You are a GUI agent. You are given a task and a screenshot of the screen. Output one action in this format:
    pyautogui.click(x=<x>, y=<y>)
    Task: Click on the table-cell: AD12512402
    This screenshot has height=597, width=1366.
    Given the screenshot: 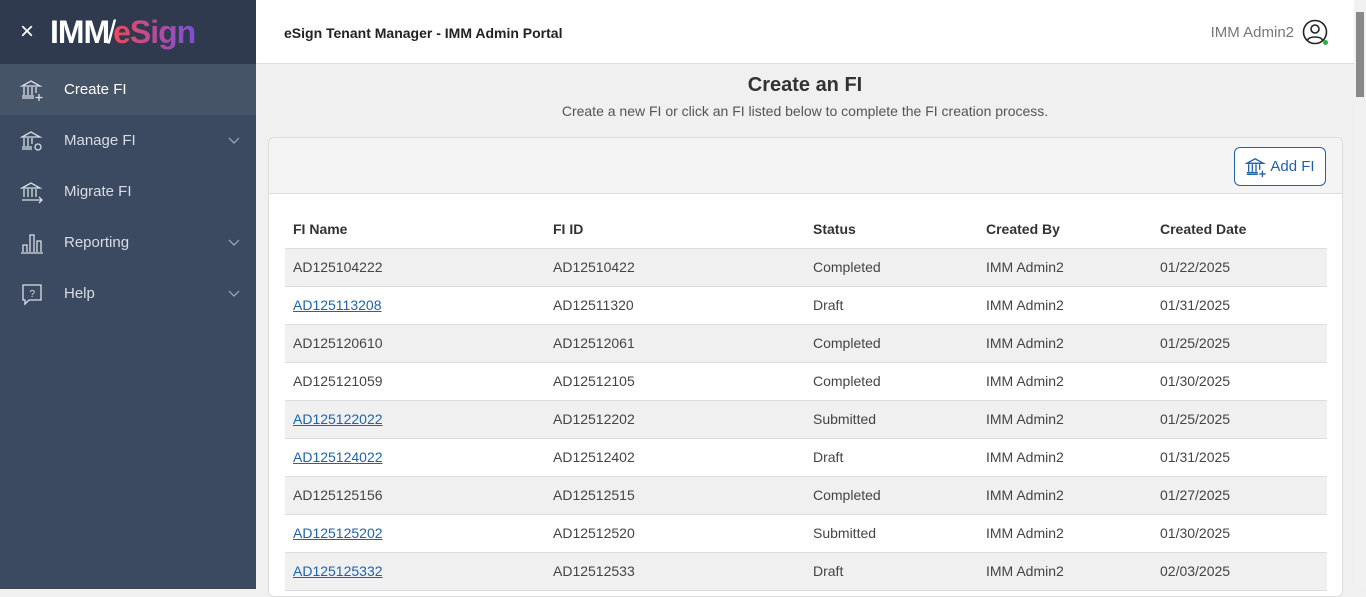 What is the action you would take?
    pyautogui.click(x=675, y=457)
    